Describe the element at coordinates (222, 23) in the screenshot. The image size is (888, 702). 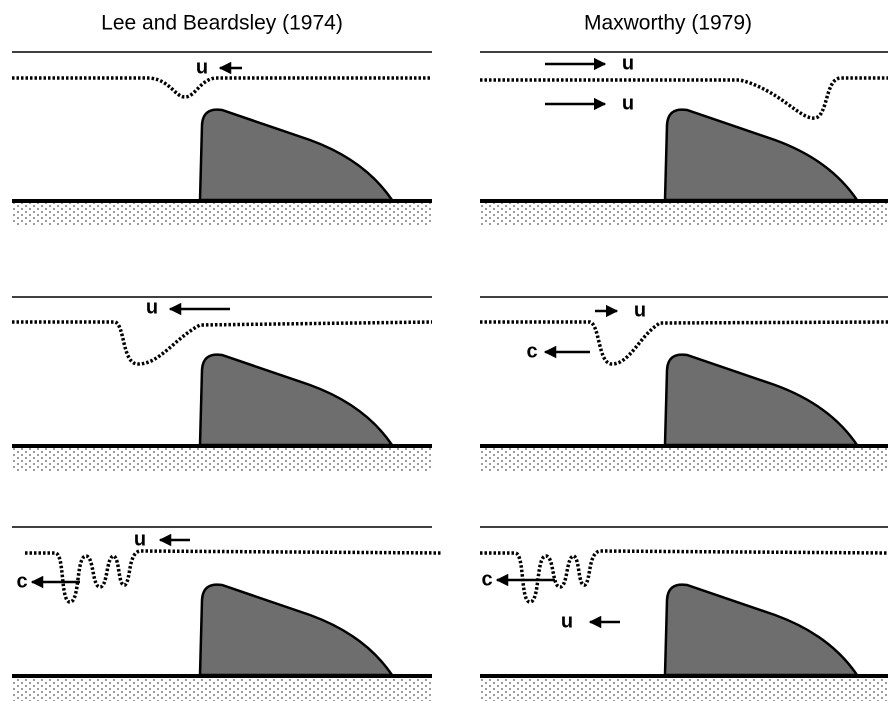
I see `column-title: Lee and Beardsley (1974)` at that location.